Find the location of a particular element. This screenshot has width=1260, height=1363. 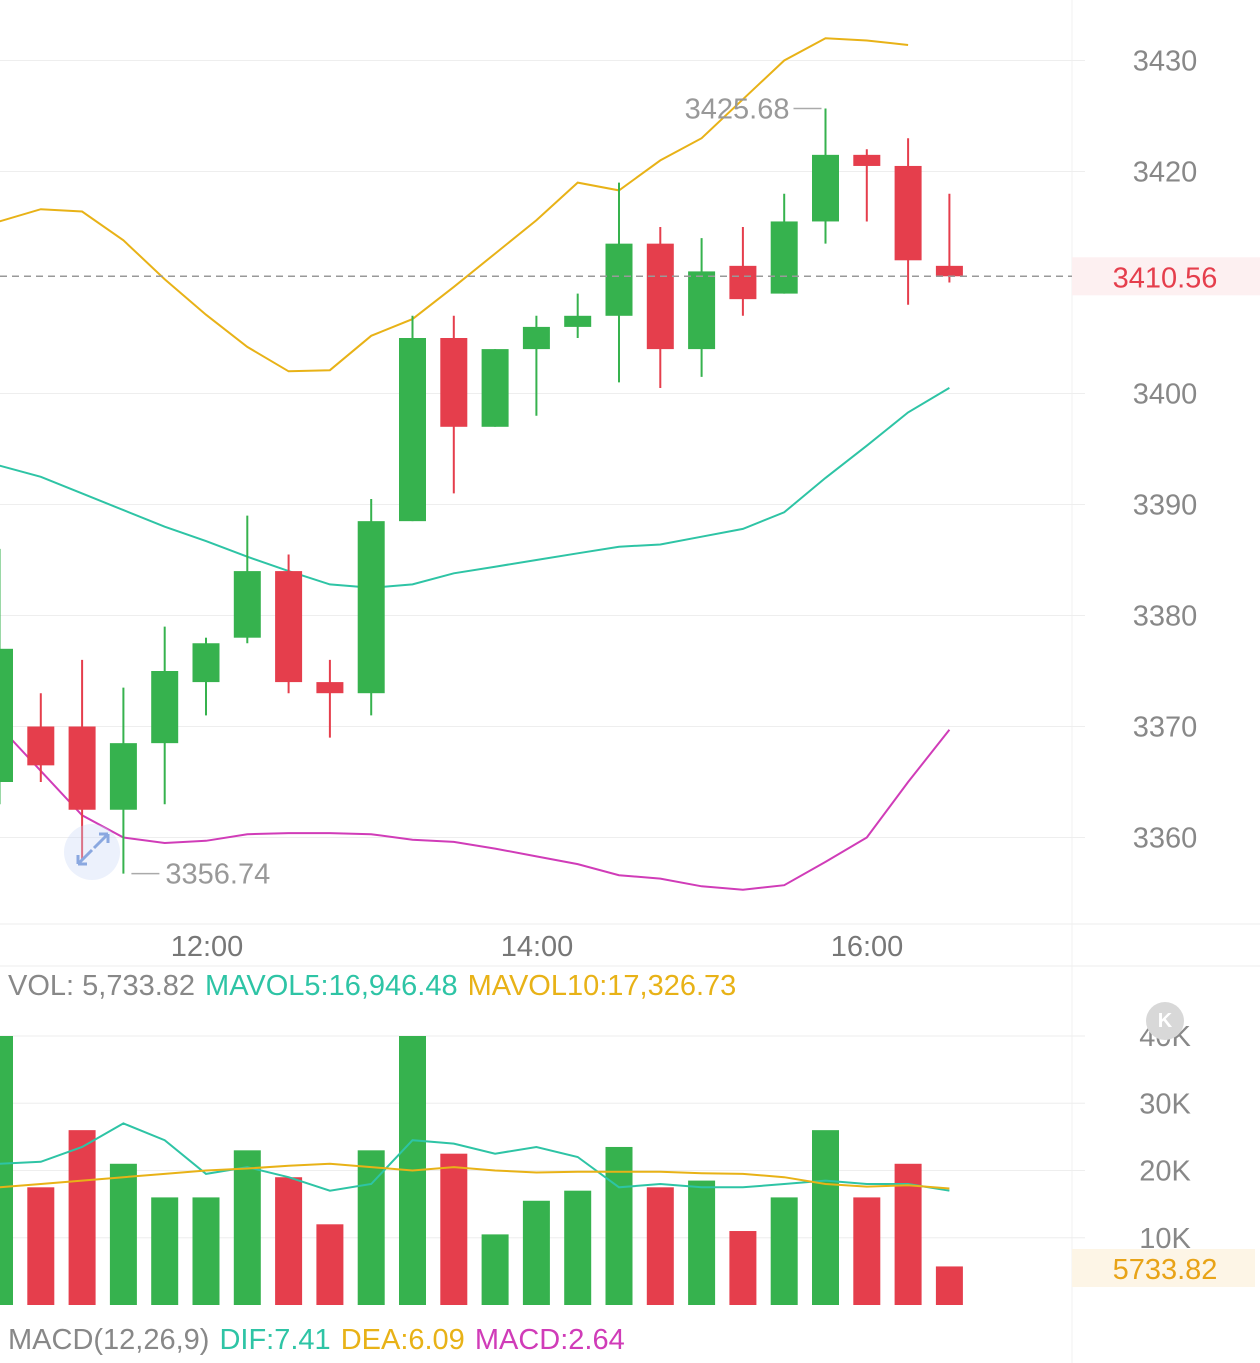

boll-lower-line is located at coordinates (475, 808).